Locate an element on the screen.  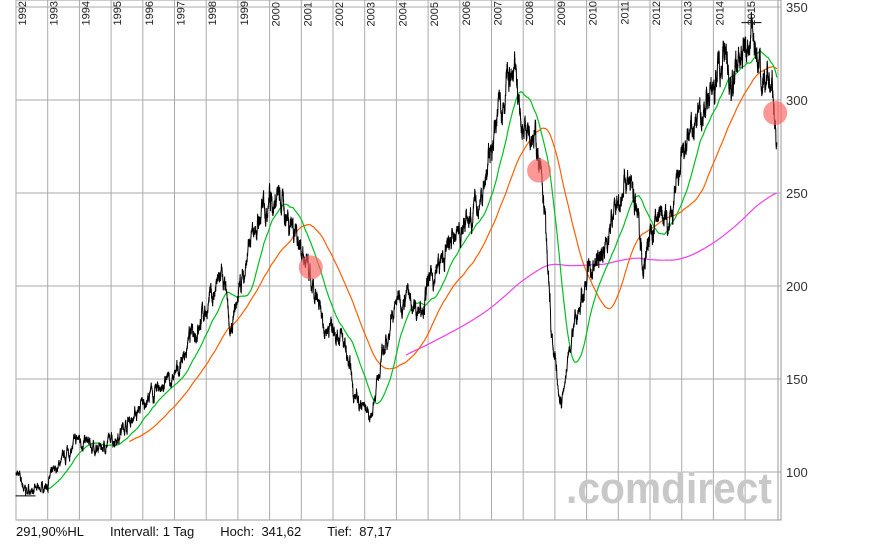
x-tick-label: 1994 is located at coordinates (86, 13).